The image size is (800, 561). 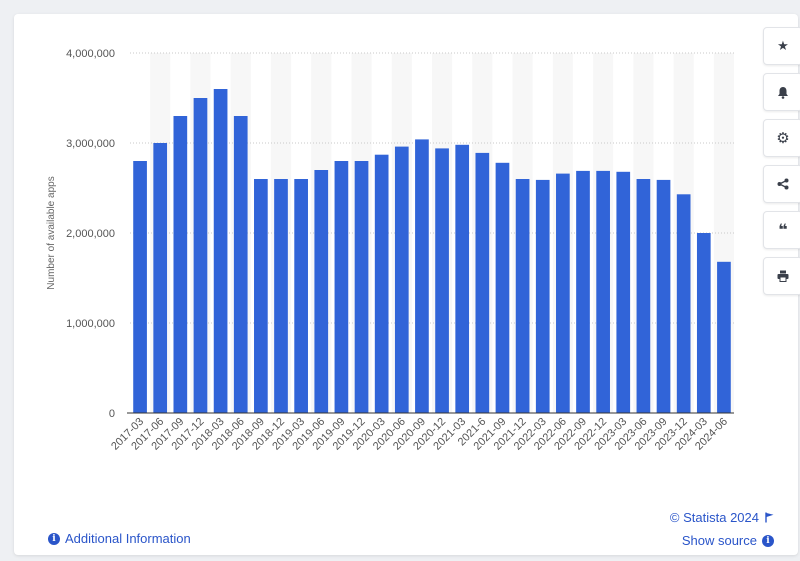 I want to click on bell-icon, so click(x=783, y=92).